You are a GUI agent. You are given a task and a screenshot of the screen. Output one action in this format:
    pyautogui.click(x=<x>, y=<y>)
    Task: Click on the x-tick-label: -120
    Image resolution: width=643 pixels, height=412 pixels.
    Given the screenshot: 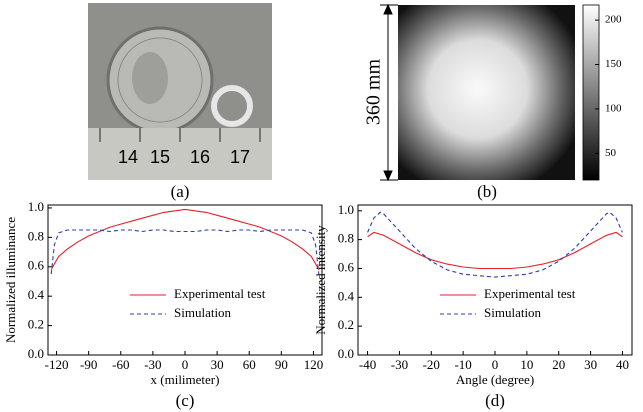 What is the action you would take?
    pyautogui.click(x=57, y=364)
    